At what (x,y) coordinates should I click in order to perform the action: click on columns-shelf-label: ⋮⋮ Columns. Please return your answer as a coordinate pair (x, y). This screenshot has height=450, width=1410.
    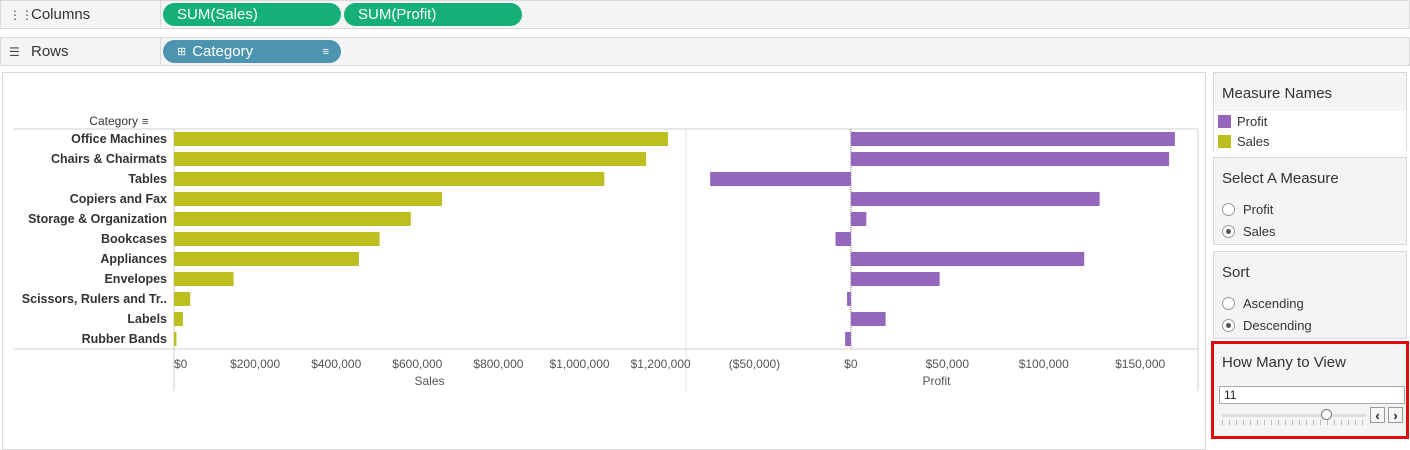
    Looking at the image, I should click on (81, 14).